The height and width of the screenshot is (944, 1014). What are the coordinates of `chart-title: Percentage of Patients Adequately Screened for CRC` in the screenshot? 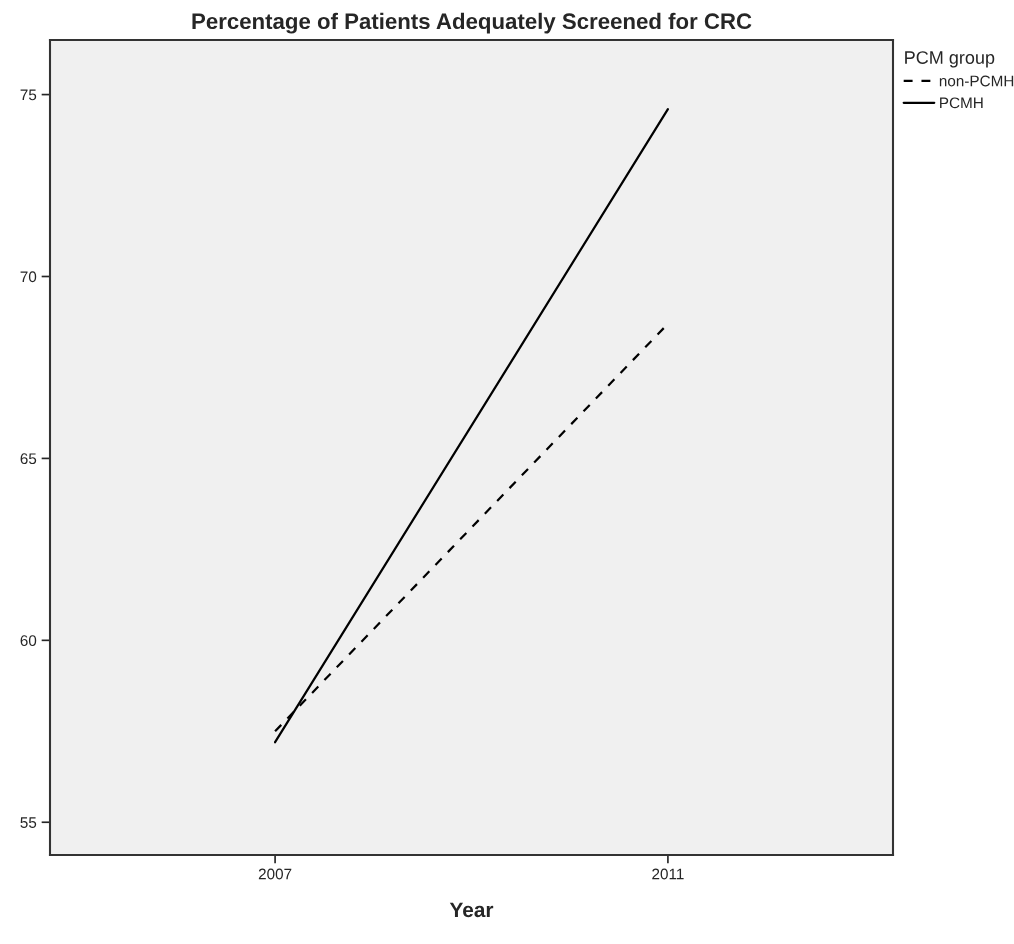 It's located at (472, 23).